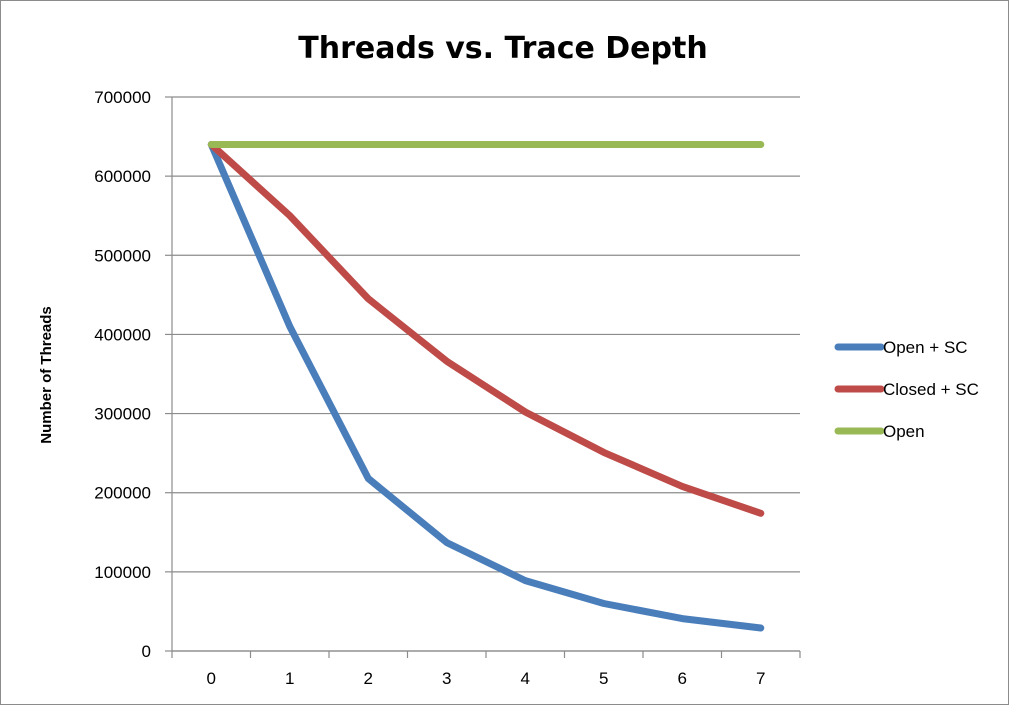 This screenshot has width=1009, height=705. I want to click on y-tick-label: 0, so click(146, 651).